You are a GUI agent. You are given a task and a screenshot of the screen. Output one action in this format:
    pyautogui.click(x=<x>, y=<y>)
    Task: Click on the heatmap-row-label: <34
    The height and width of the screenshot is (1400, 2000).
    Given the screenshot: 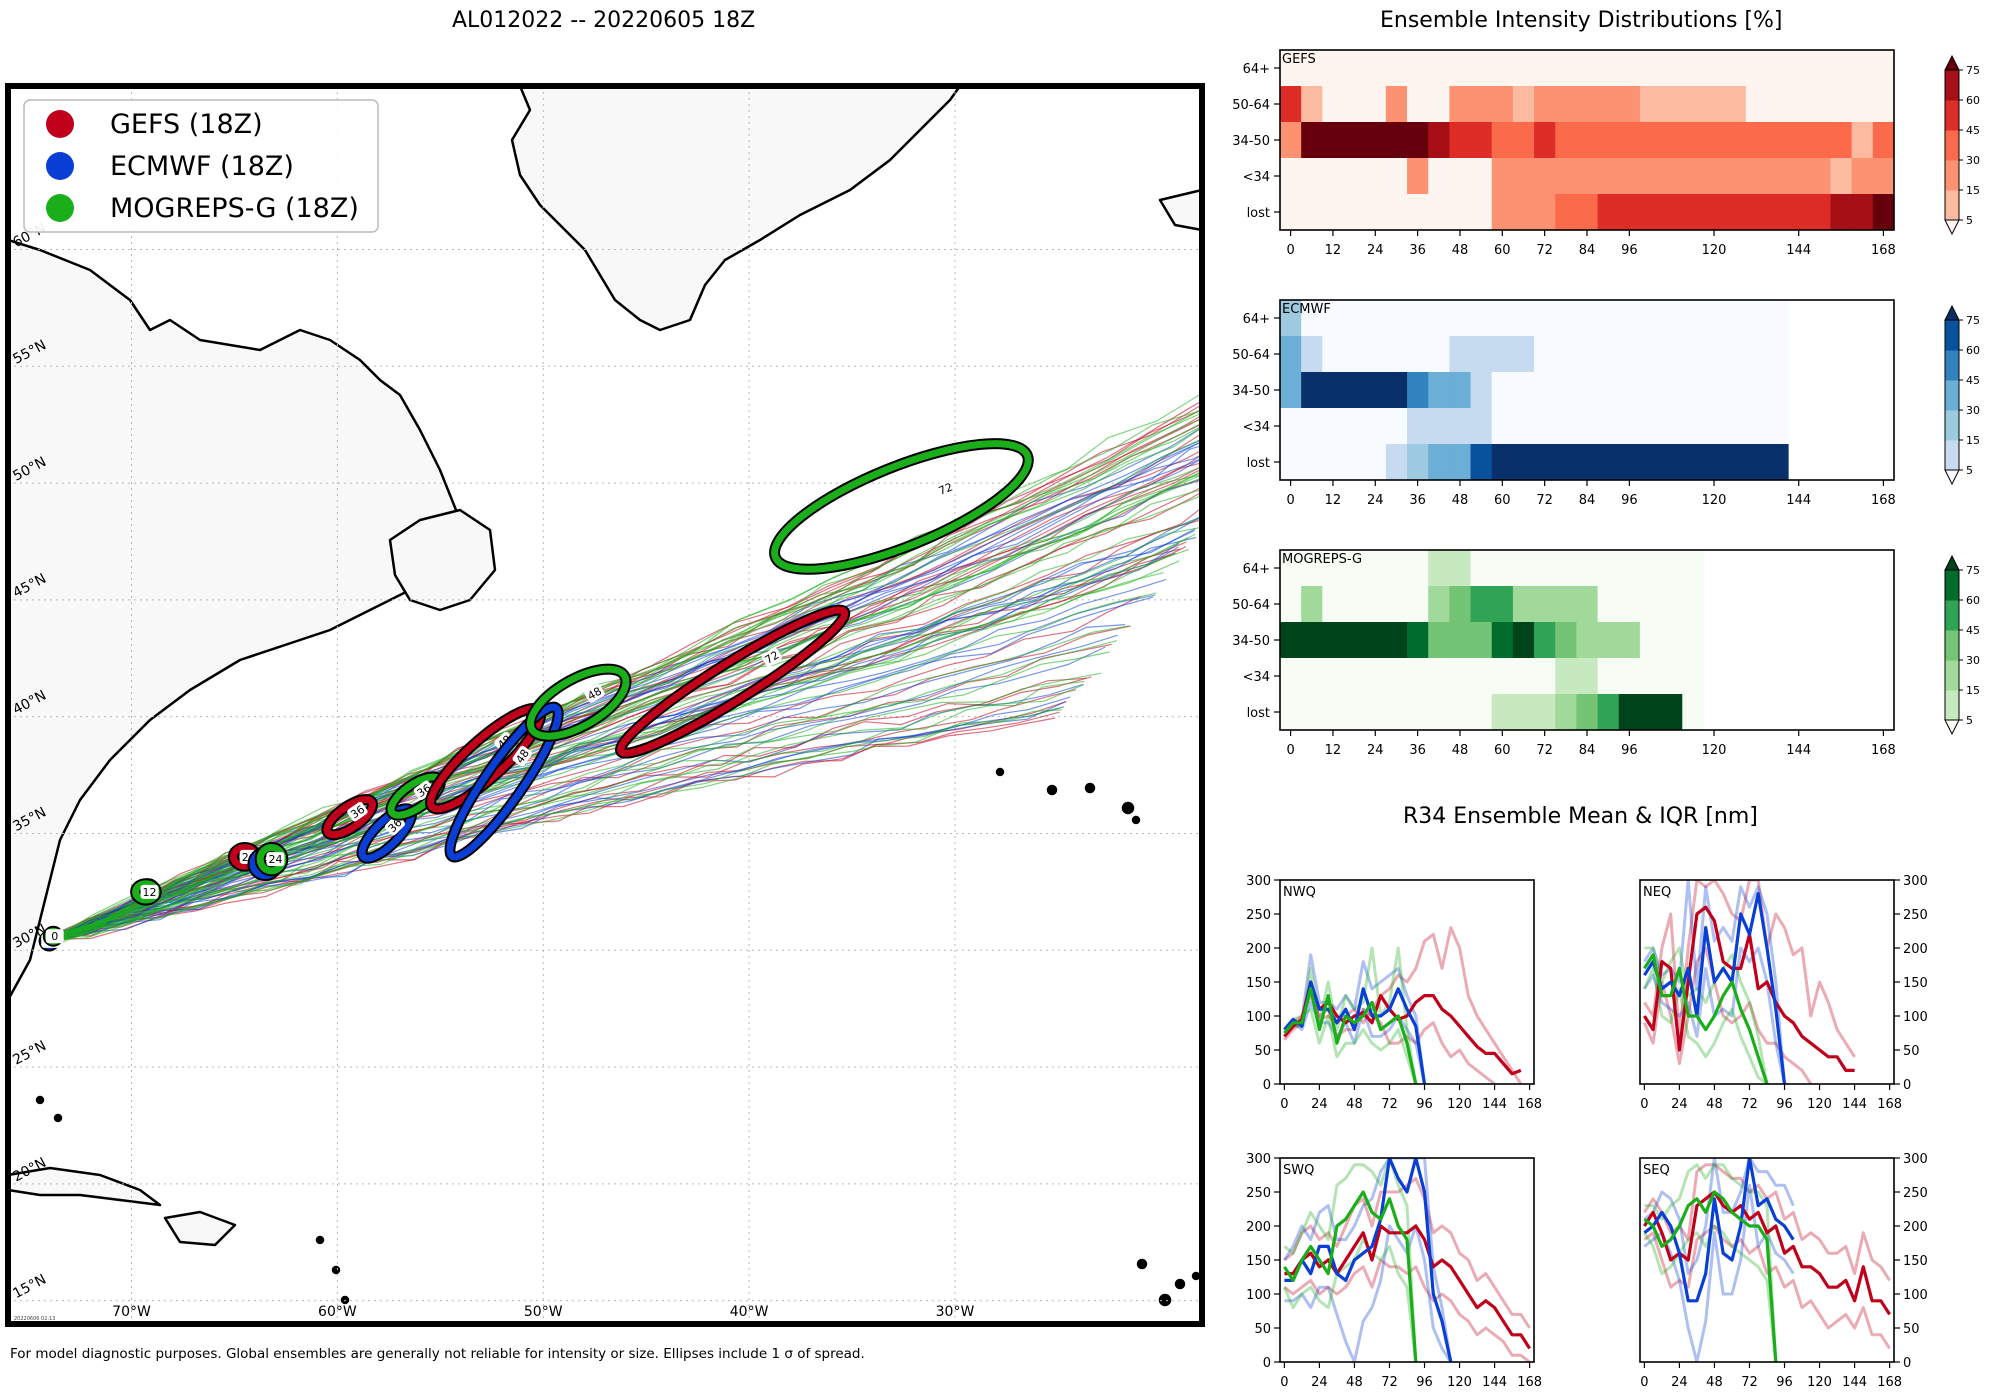 What is the action you would take?
    pyautogui.click(x=1256, y=427)
    